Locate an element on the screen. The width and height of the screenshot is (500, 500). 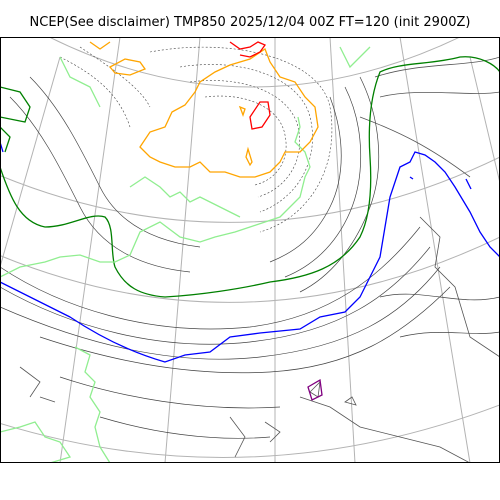
contour-red-line is located at coordinates (250, 85).